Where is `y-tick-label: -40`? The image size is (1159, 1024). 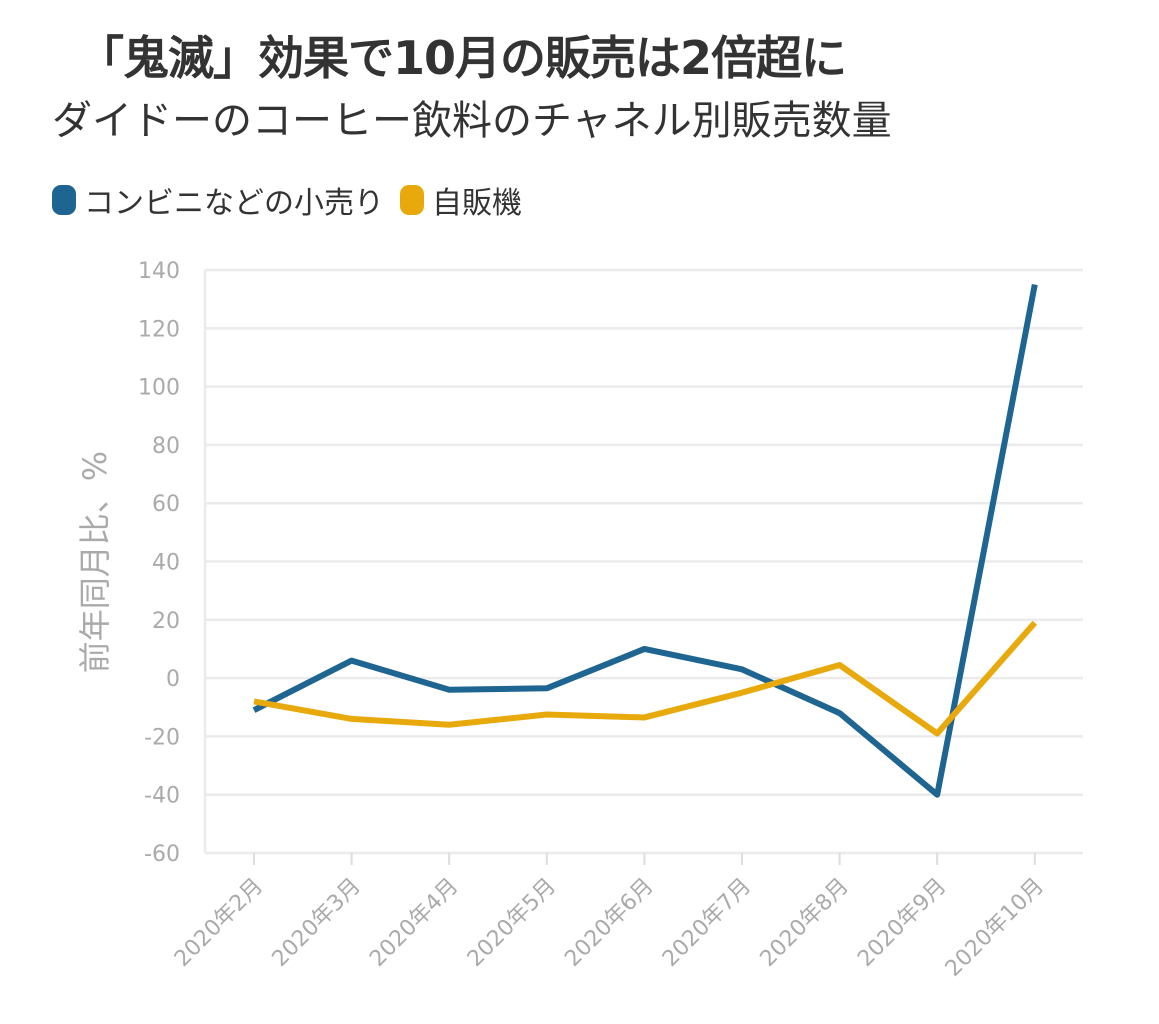 y-tick-label: -40 is located at coordinates (162, 796).